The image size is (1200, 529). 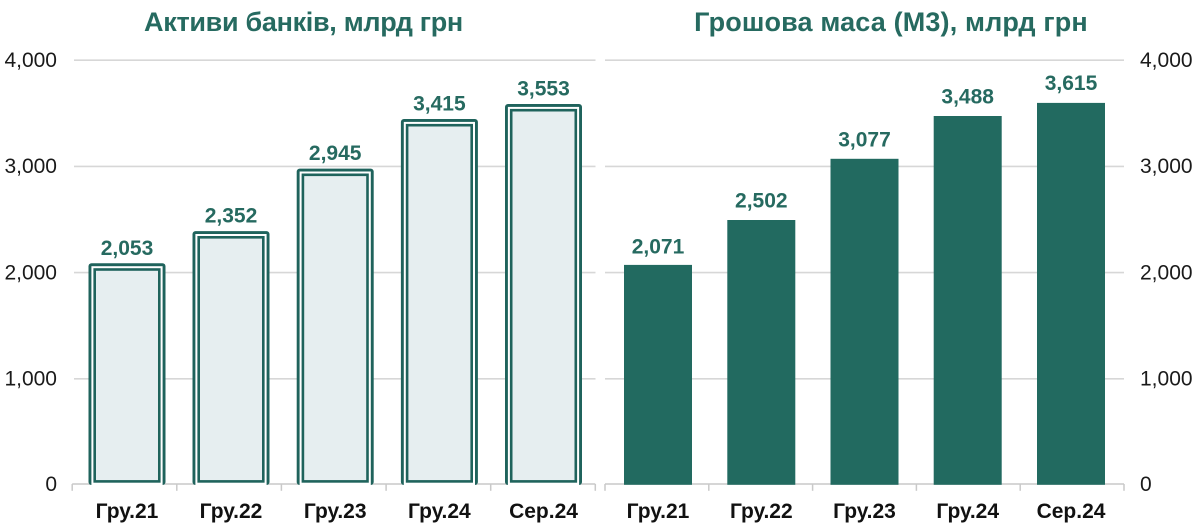 I want to click on svg-text: 3,077, so click(x=864, y=140).